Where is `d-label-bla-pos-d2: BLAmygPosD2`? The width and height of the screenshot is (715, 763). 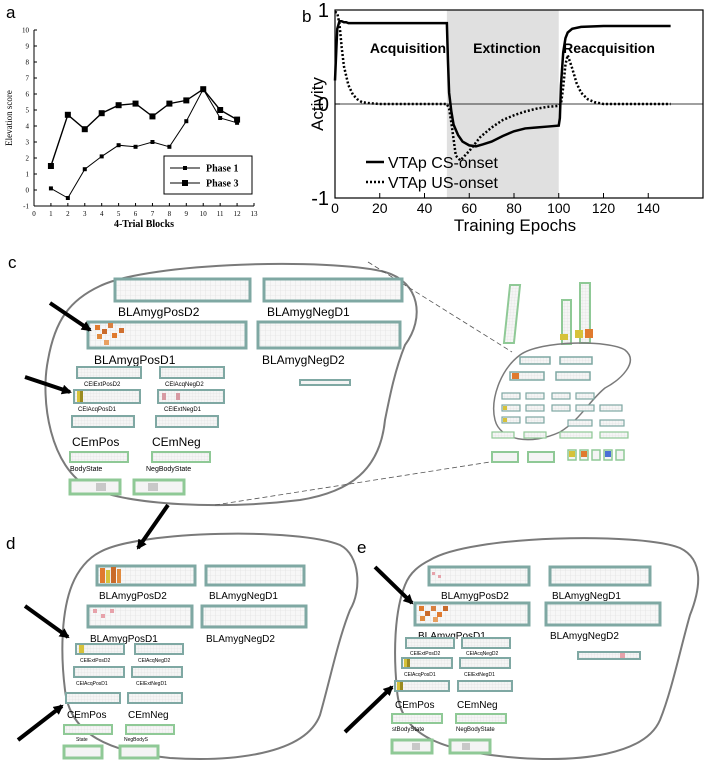
d-label-bla-pos-d2: BLAmygPosD2 is located at coordinates (133, 596).